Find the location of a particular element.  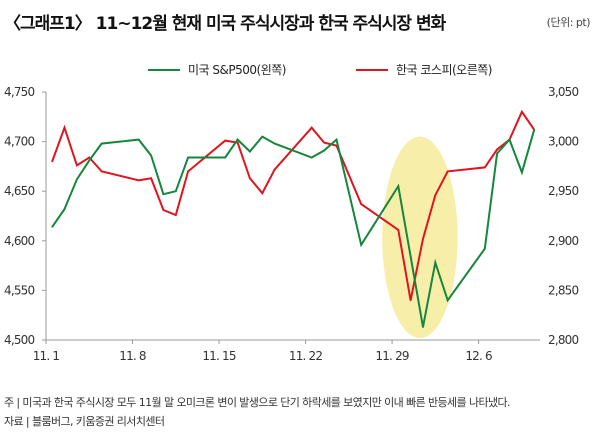

legend-swatch-sp500 is located at coordinates (164, 69).